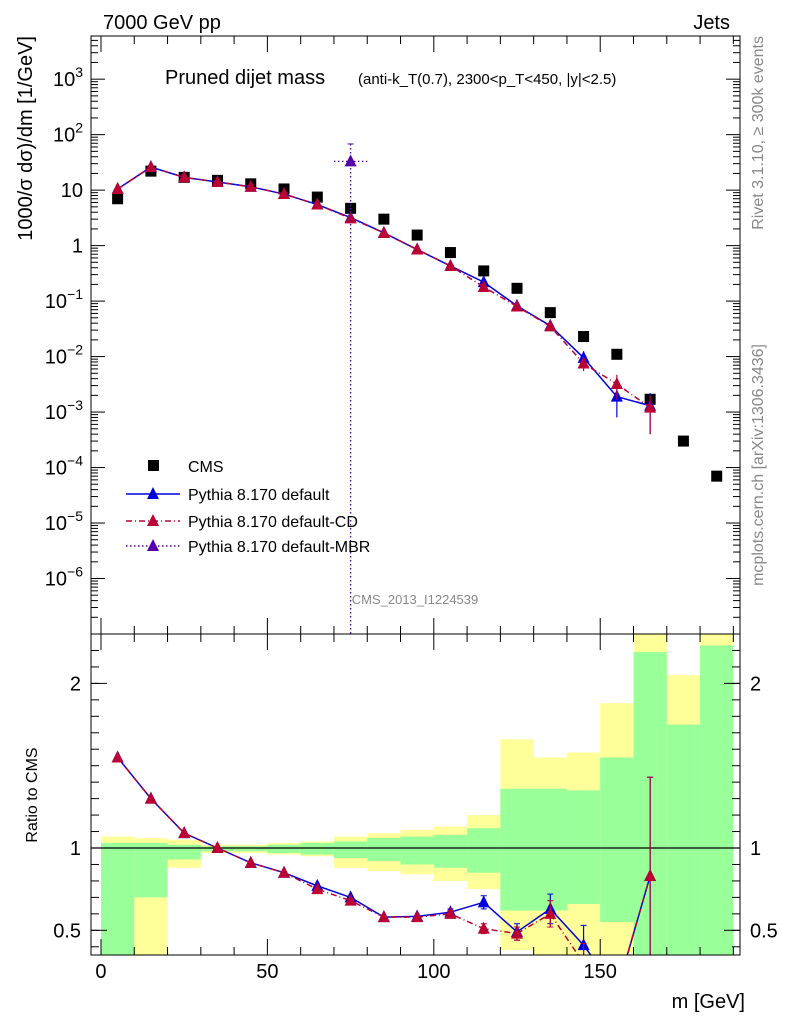 The width and height of the screenshot is (786, 1024). I want to click on legend-label: Pythia 8.170 default-MBR, so click(279, 547).